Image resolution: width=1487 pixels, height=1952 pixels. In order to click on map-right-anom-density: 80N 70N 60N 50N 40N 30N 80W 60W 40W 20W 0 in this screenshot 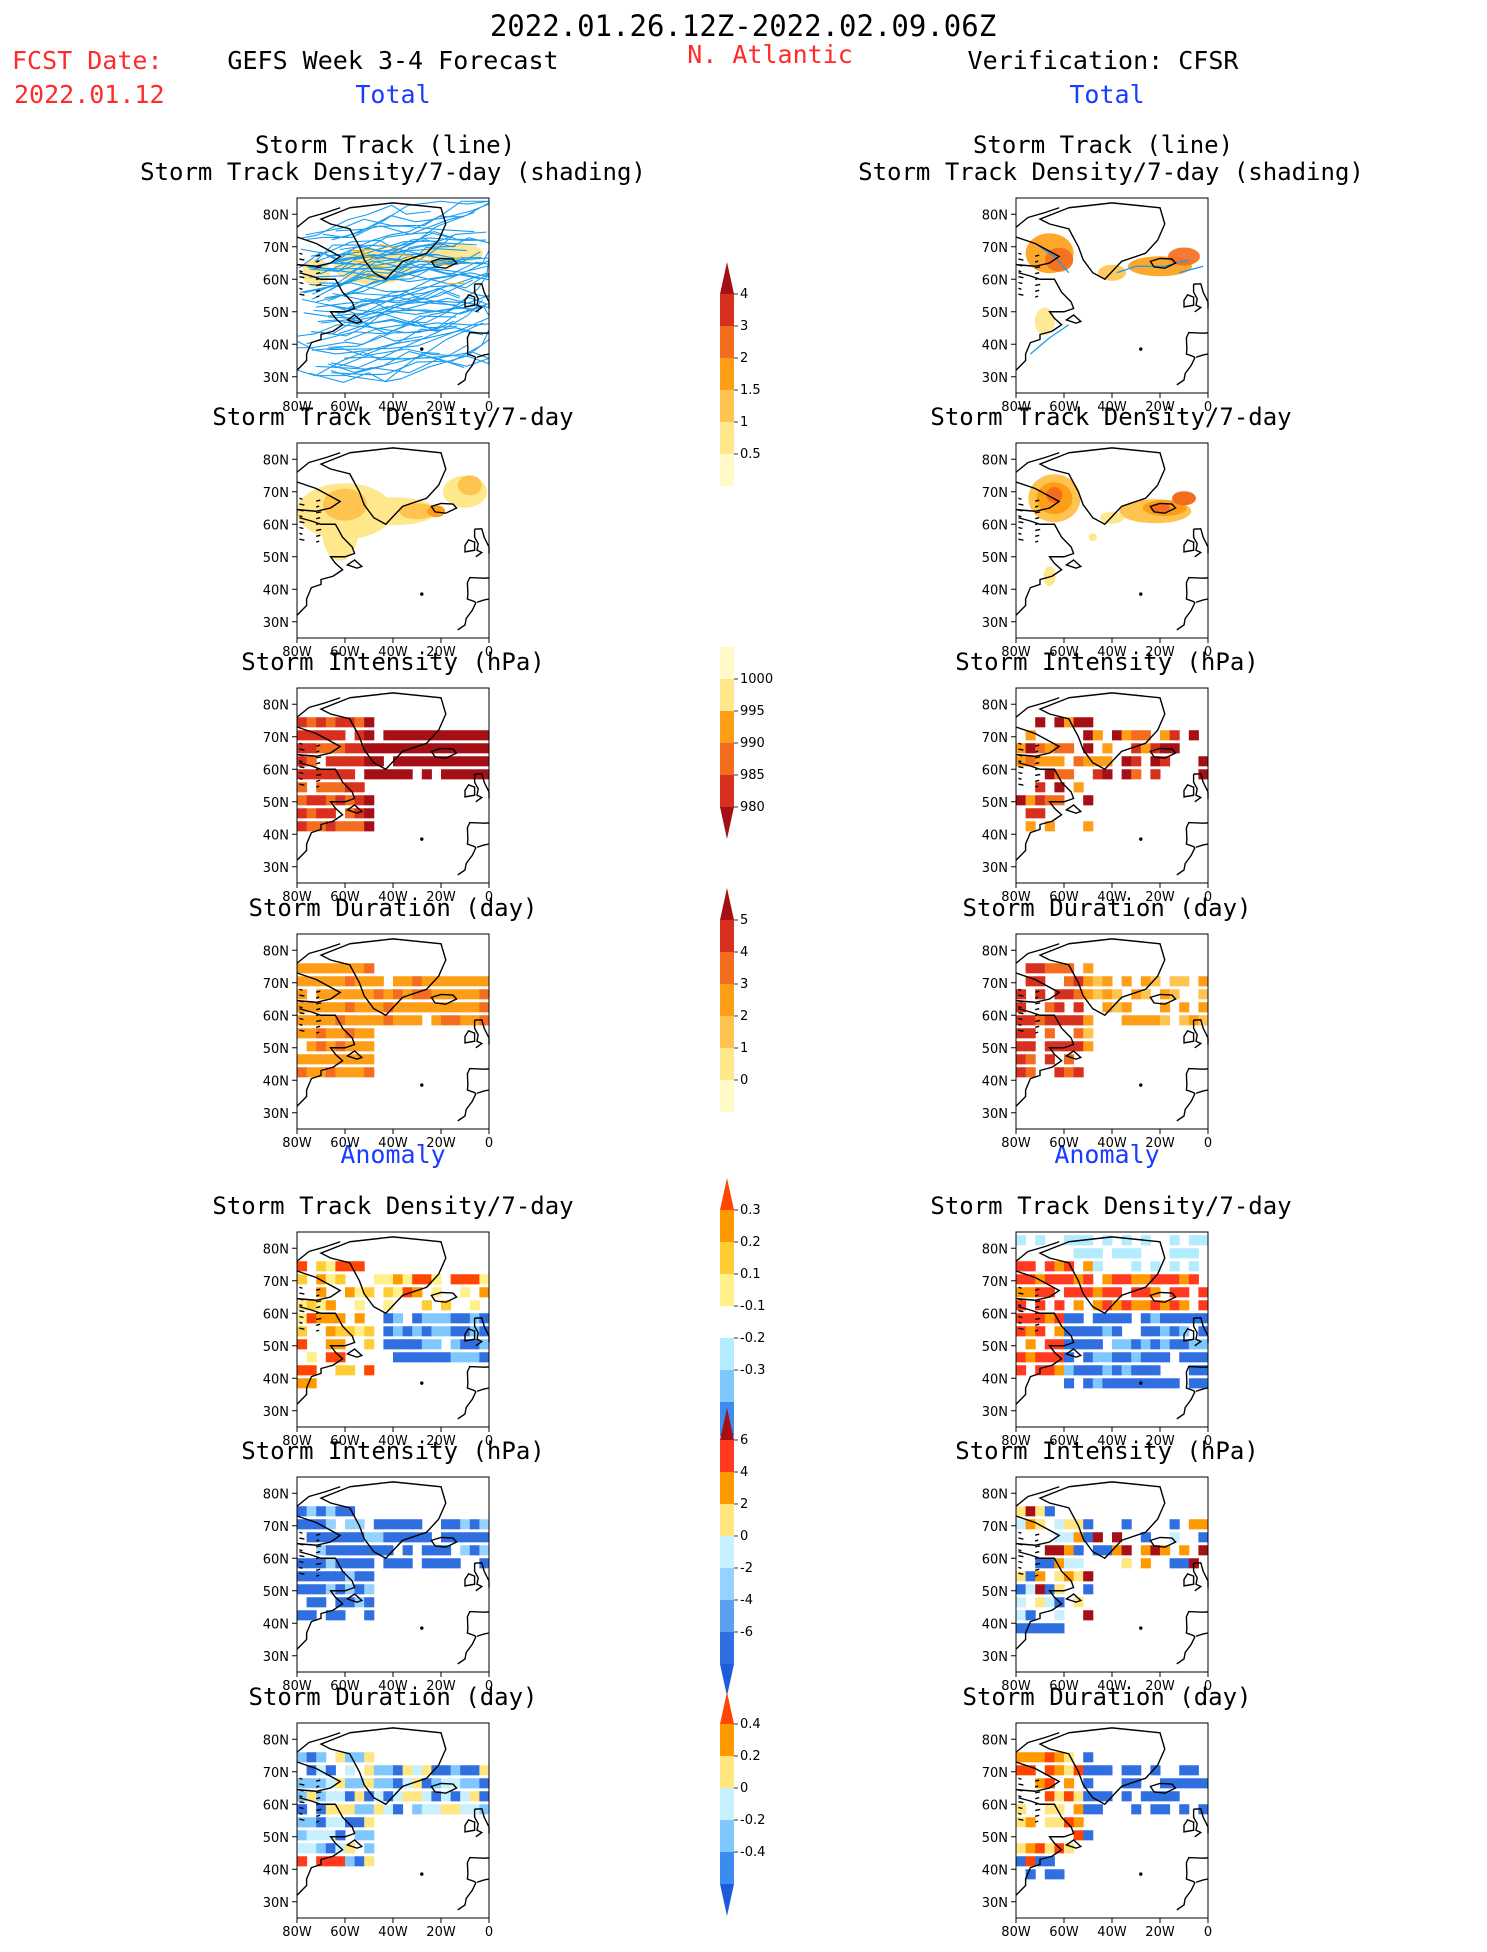, I will do `click(1094, 1346)`.